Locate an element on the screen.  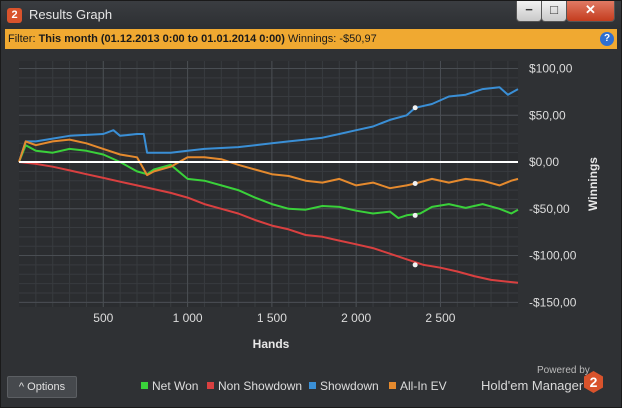
marker-net-won is located at coordinates (415, 215).